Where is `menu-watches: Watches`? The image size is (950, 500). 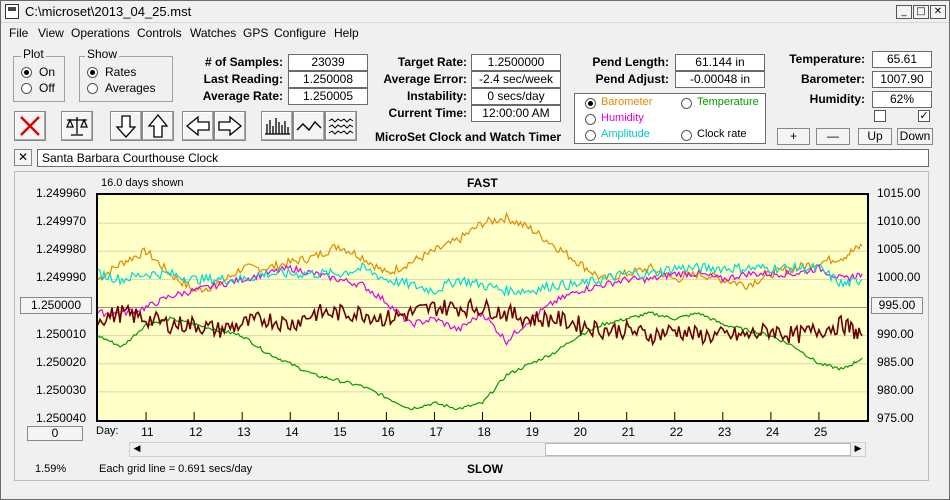
menu-watches: Watches is located at coordinates (213, 33).